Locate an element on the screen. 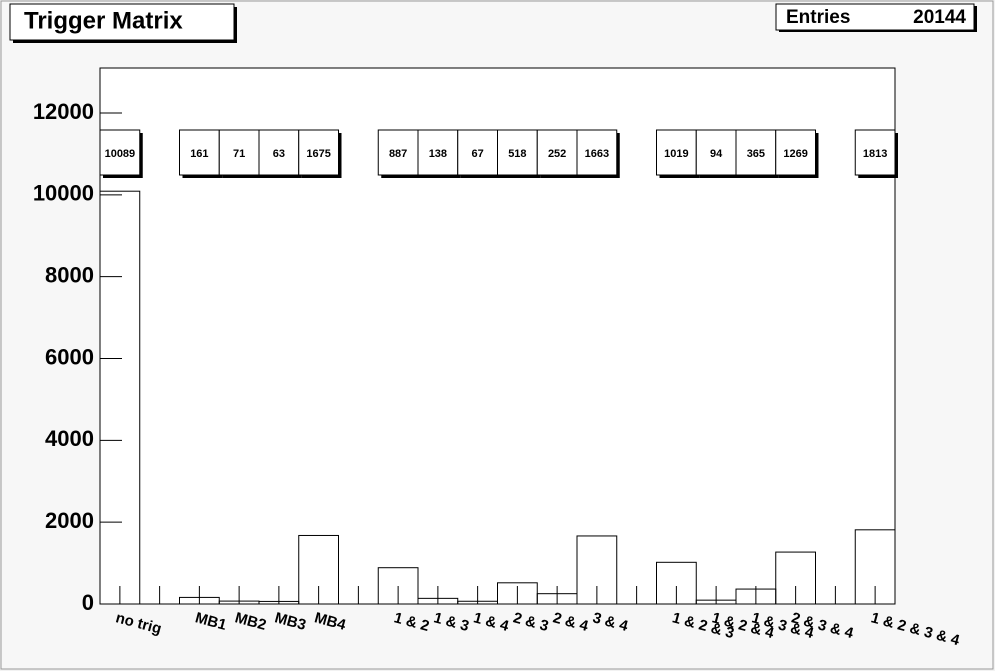 Image resolution: width=995 pixels, height=671 pixels. stats-label: Entries is located at coordinates (818, 17).